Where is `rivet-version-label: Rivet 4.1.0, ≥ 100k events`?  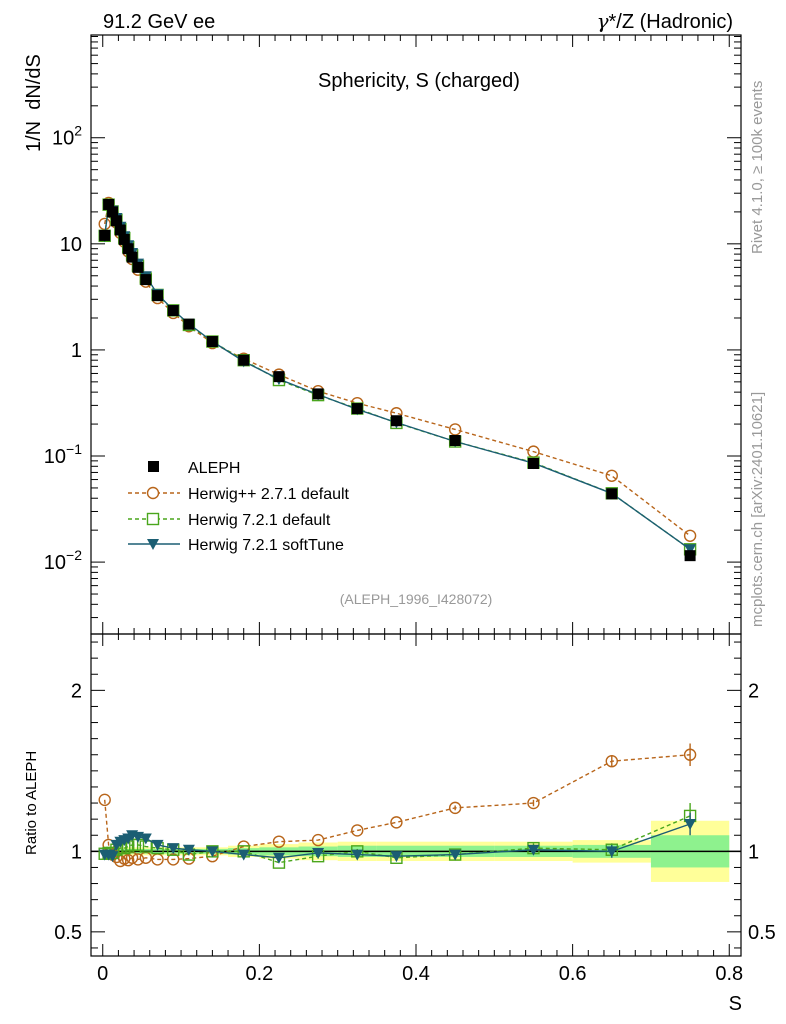
rivet-version-label: Rivet 4.1.0, ≥ 100k events is located at coordinates (757, 167).